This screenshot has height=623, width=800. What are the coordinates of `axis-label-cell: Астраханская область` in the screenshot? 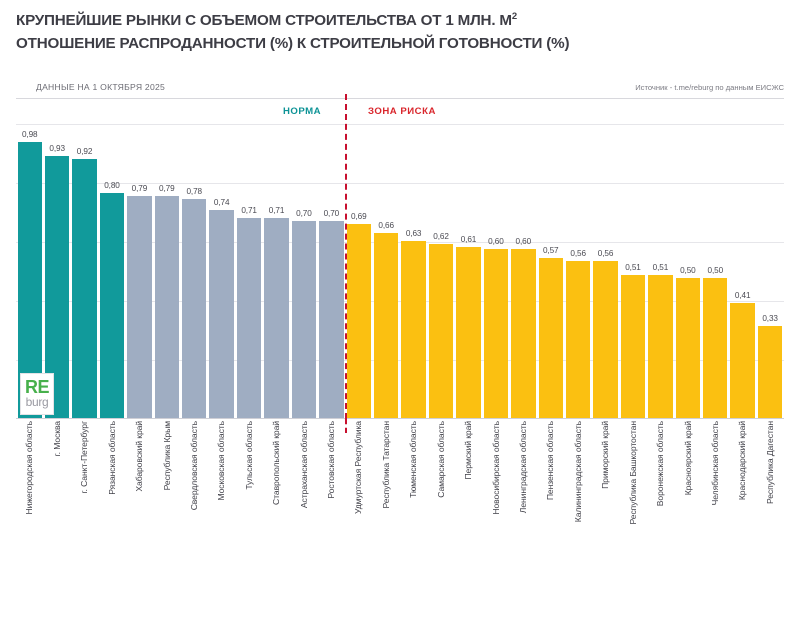 It's located at (303, 499).